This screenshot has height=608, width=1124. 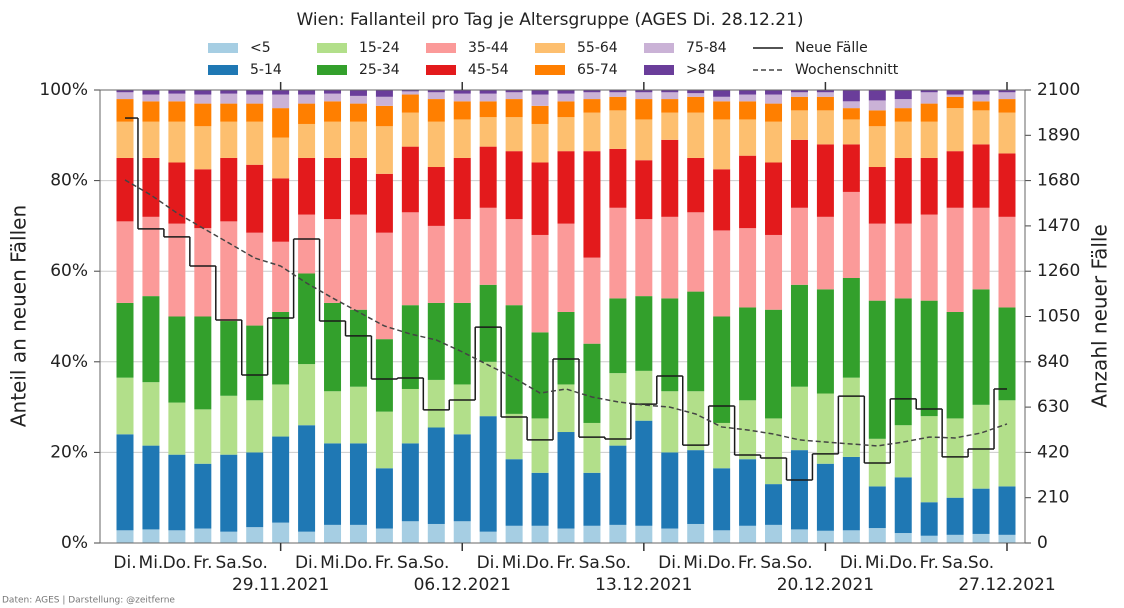 I want to click on x-tick-label: 29.11.2021, so click(x=280, y=585).